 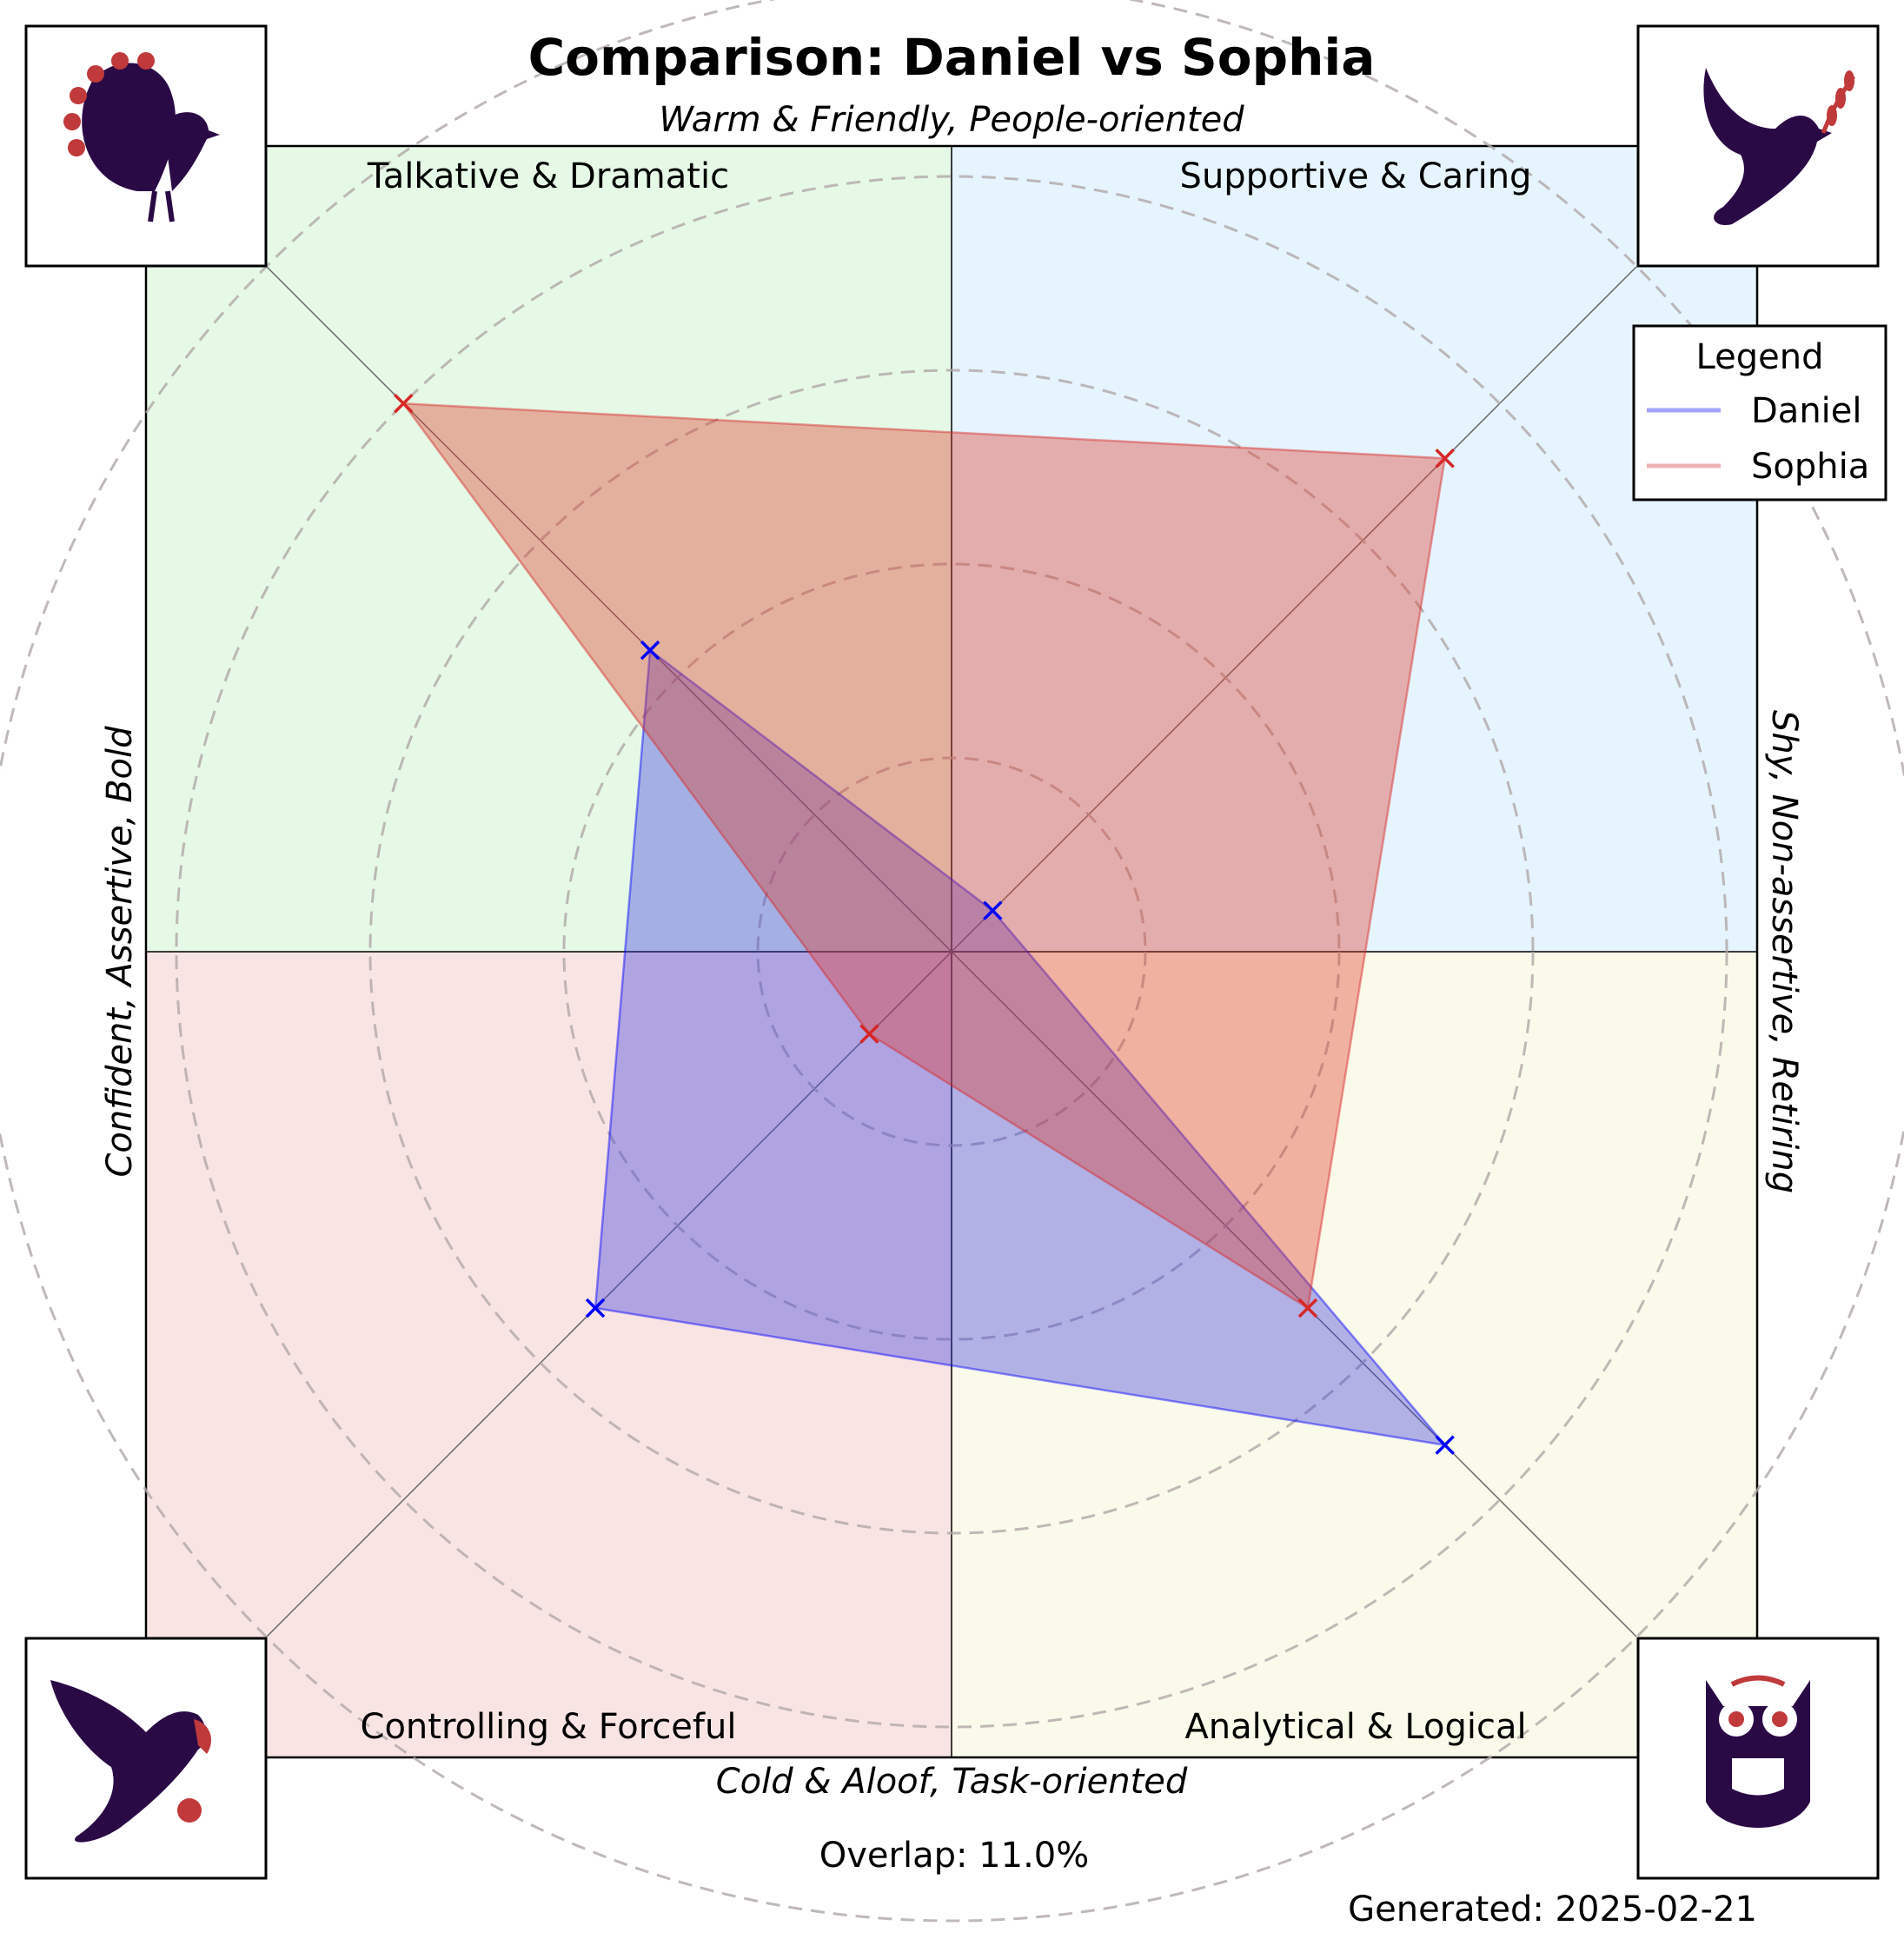 What do you see at coordinates (1758, 146) in the screenshot?
I see `dove-icon` at bounding box center [1758, 146].